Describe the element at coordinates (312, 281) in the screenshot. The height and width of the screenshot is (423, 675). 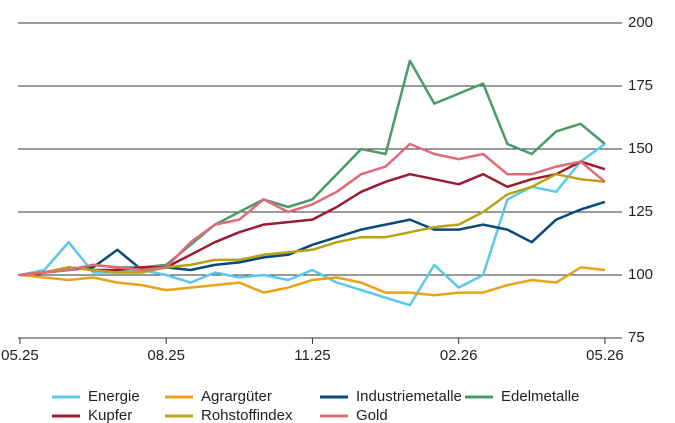
I see `series-line` at that location.